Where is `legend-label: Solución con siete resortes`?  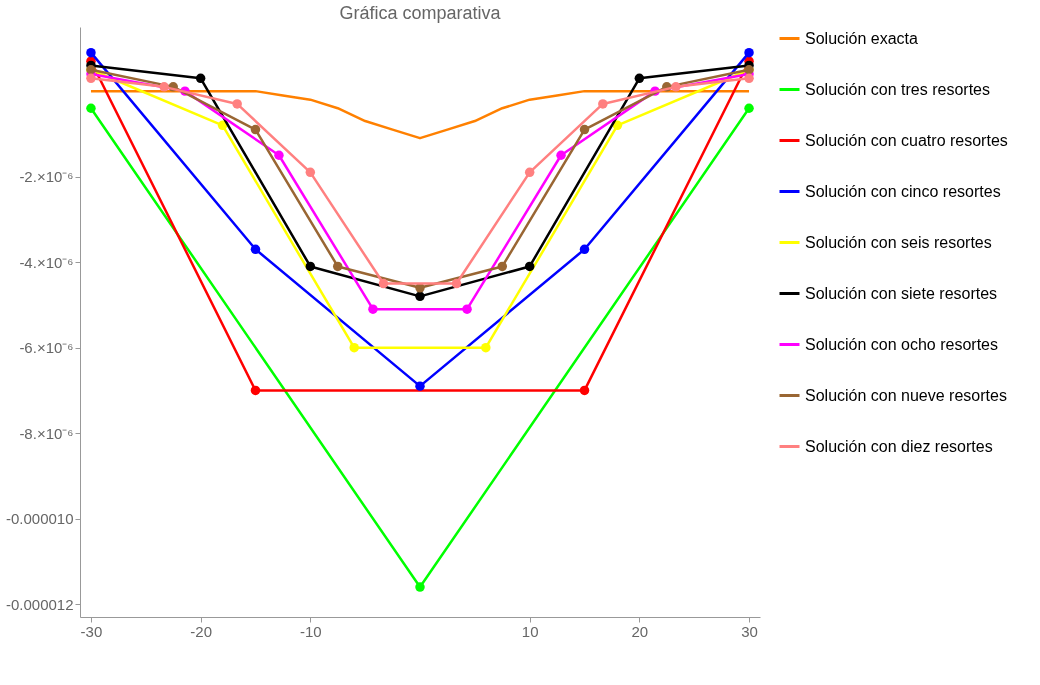
legend-label: Solución con siete resortes is located at coordinates (901, 293).